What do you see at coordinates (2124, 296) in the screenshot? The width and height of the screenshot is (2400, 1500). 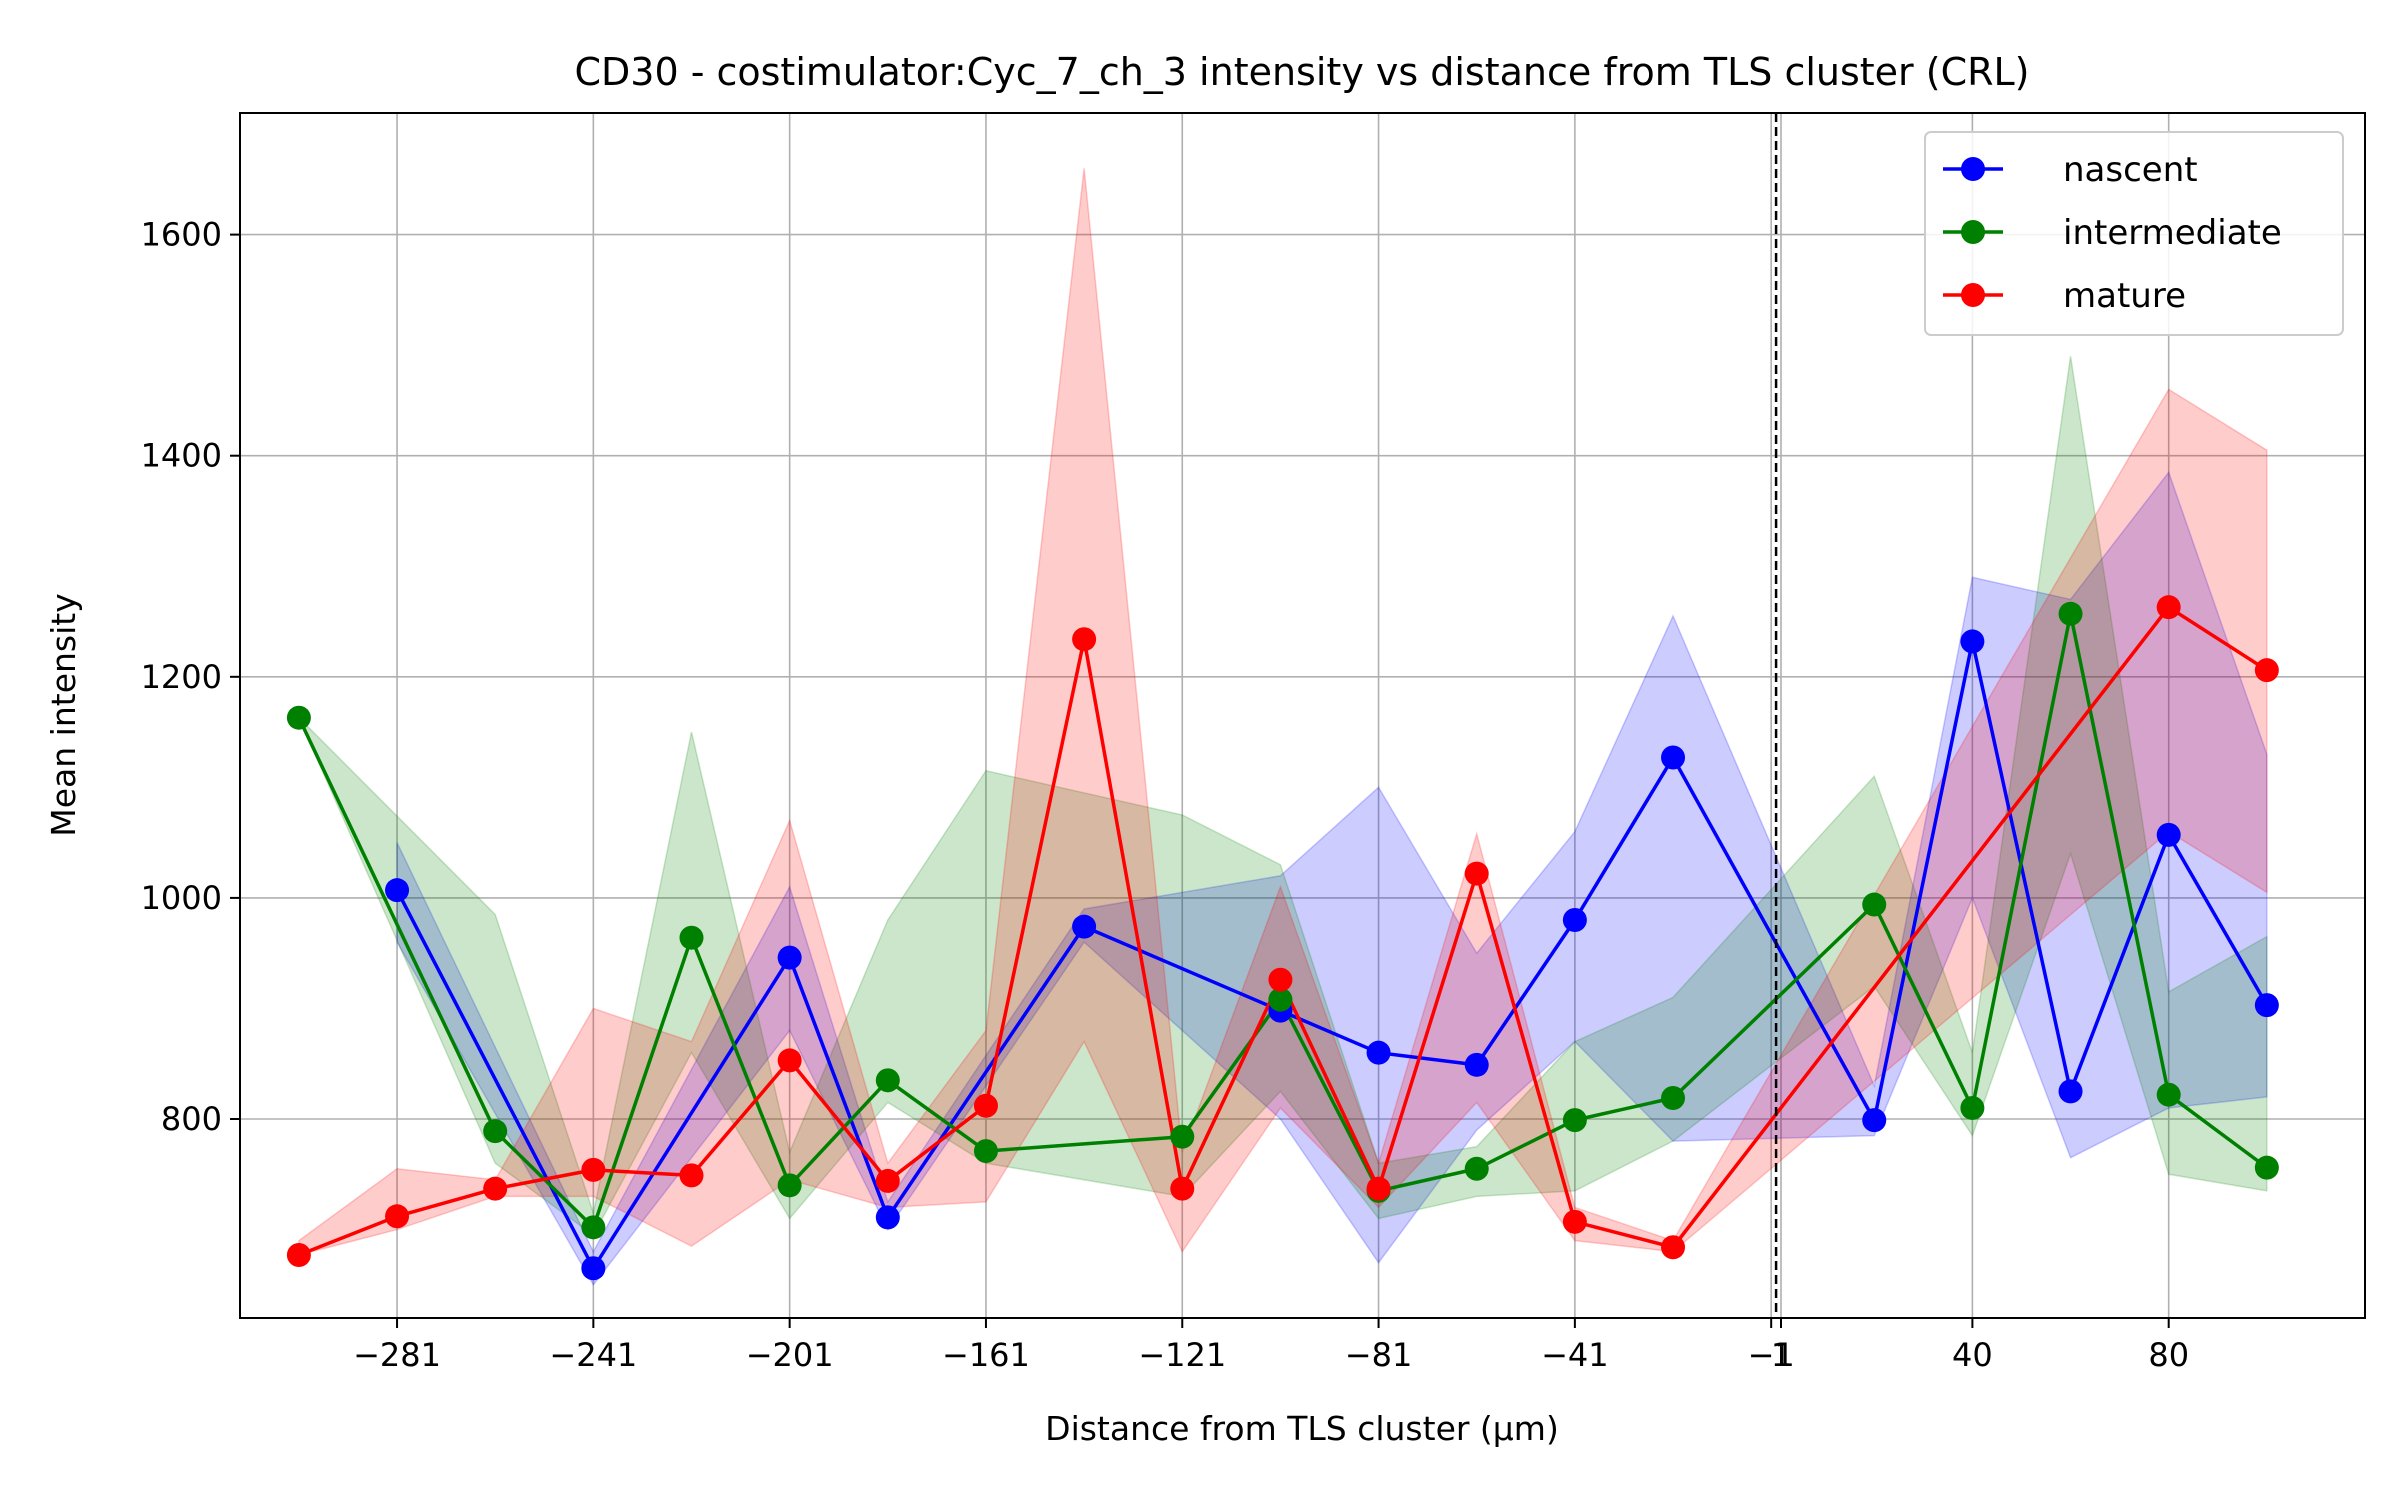 I see `legend-label-mature: mature` at bounding box center [2124, 296].